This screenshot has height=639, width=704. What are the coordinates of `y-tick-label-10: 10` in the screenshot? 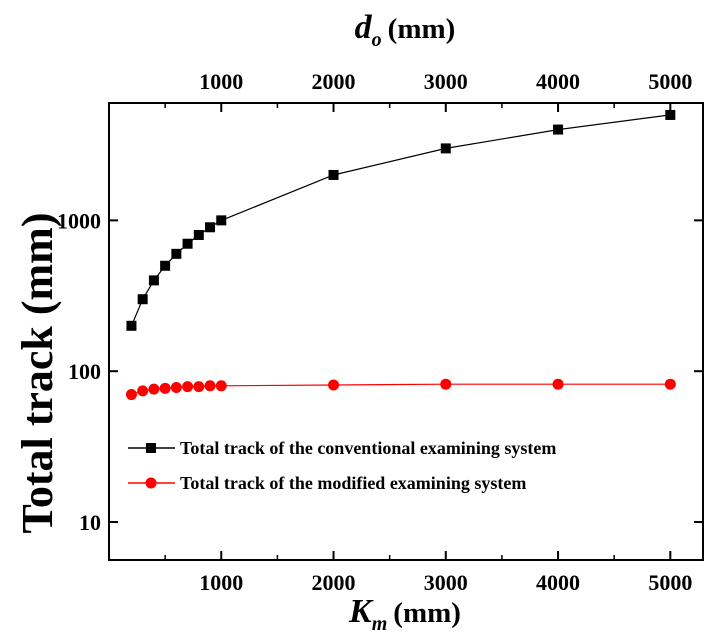 It's located at (90, 522).